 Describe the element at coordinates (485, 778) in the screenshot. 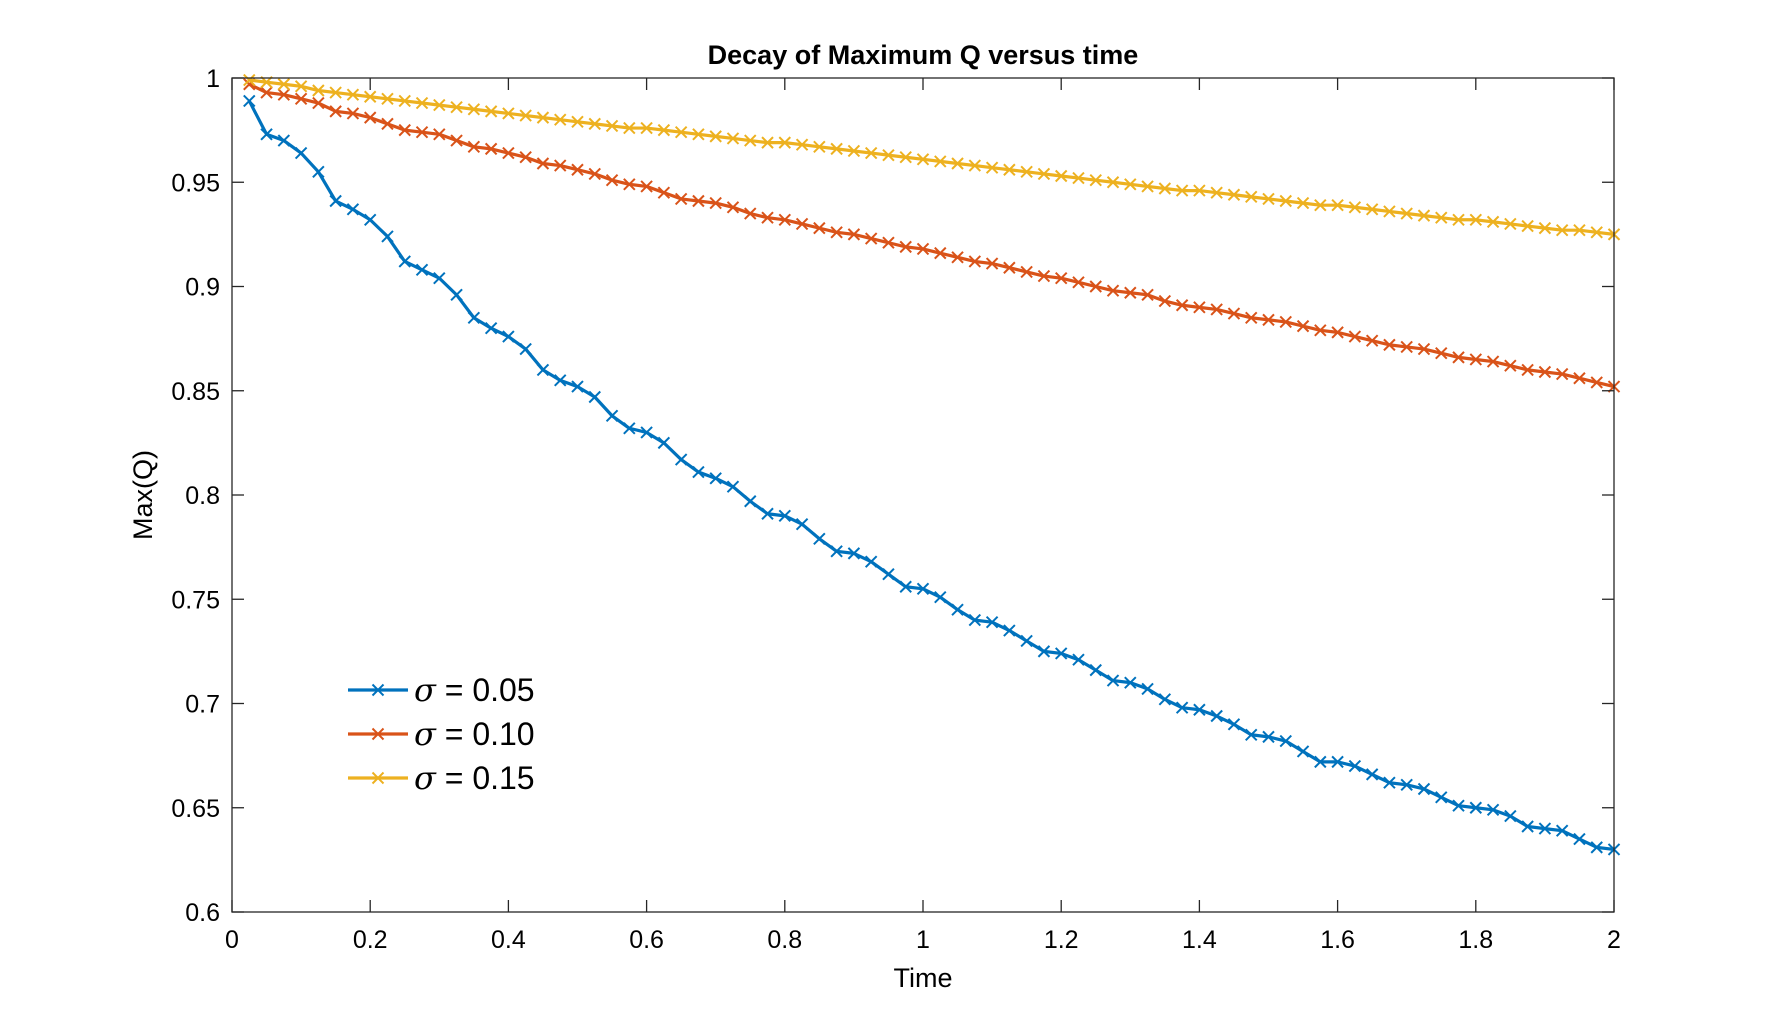

I see `legend-value: = 0.15` at that location.